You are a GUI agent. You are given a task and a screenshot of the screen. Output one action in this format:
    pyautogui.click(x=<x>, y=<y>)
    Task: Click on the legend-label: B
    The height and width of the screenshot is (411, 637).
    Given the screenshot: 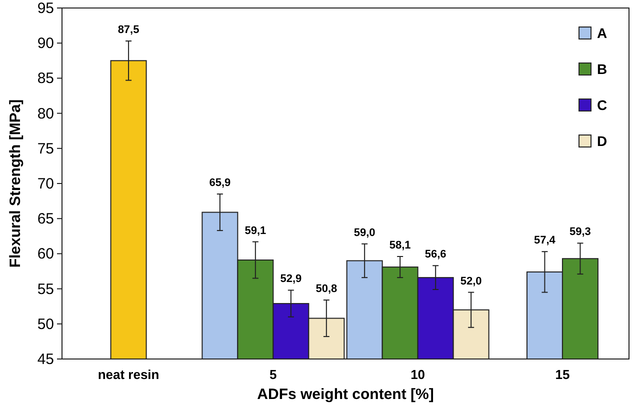 What is the action you would take?
    pyautogui.click(x=602, y=69)
    